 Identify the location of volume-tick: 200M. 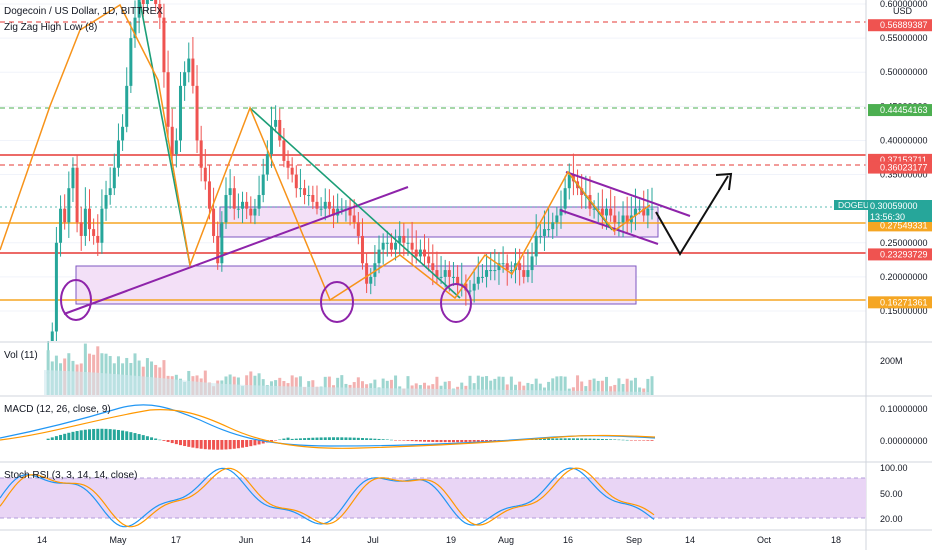
(891, 361).